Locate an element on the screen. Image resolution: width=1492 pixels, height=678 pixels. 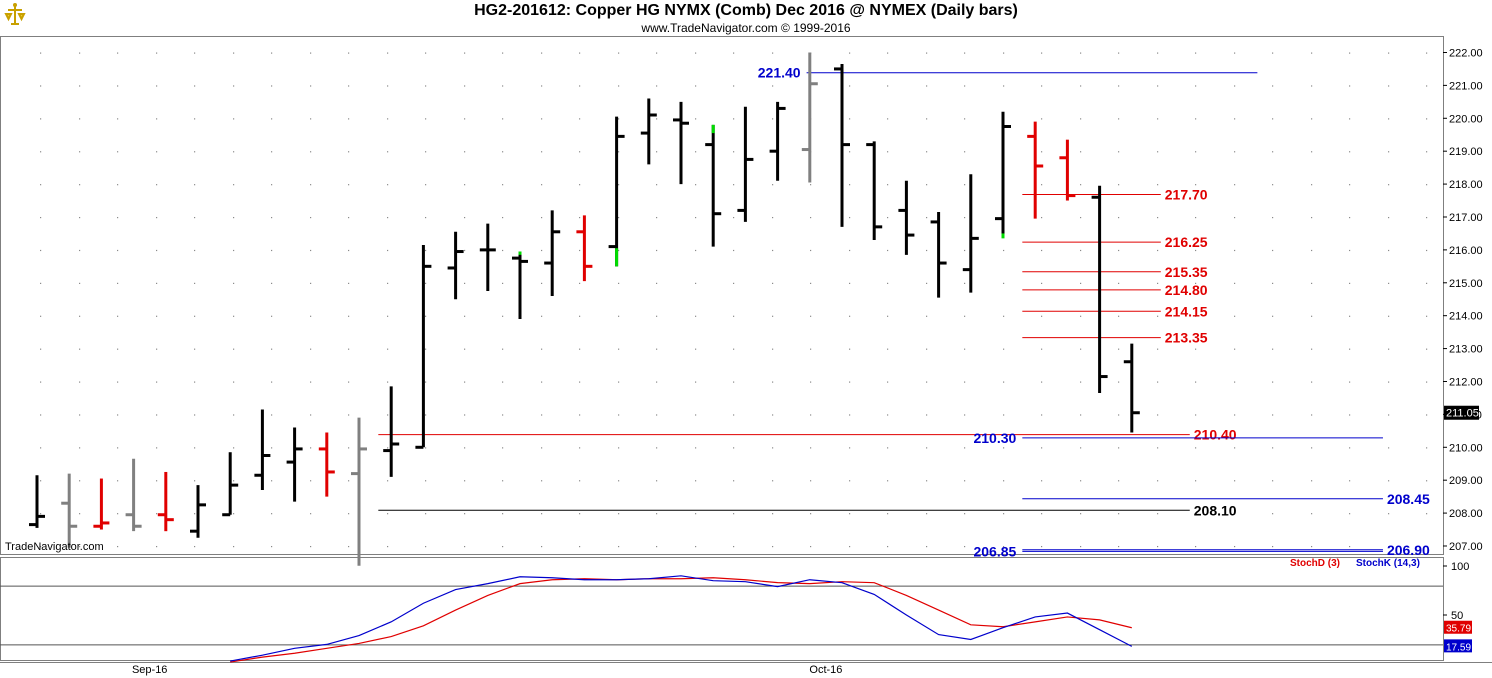
tradenavigator-logo-icon is located at coordinates (15, 14).